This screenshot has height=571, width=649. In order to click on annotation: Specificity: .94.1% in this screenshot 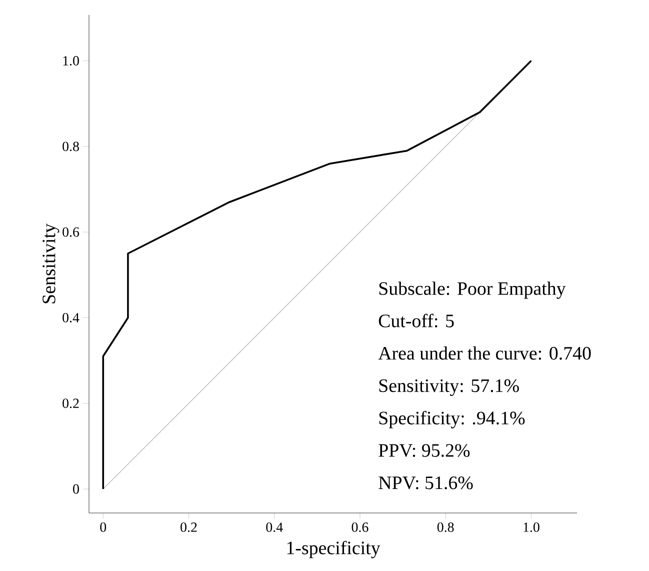, I will do `click(452, 419)`.